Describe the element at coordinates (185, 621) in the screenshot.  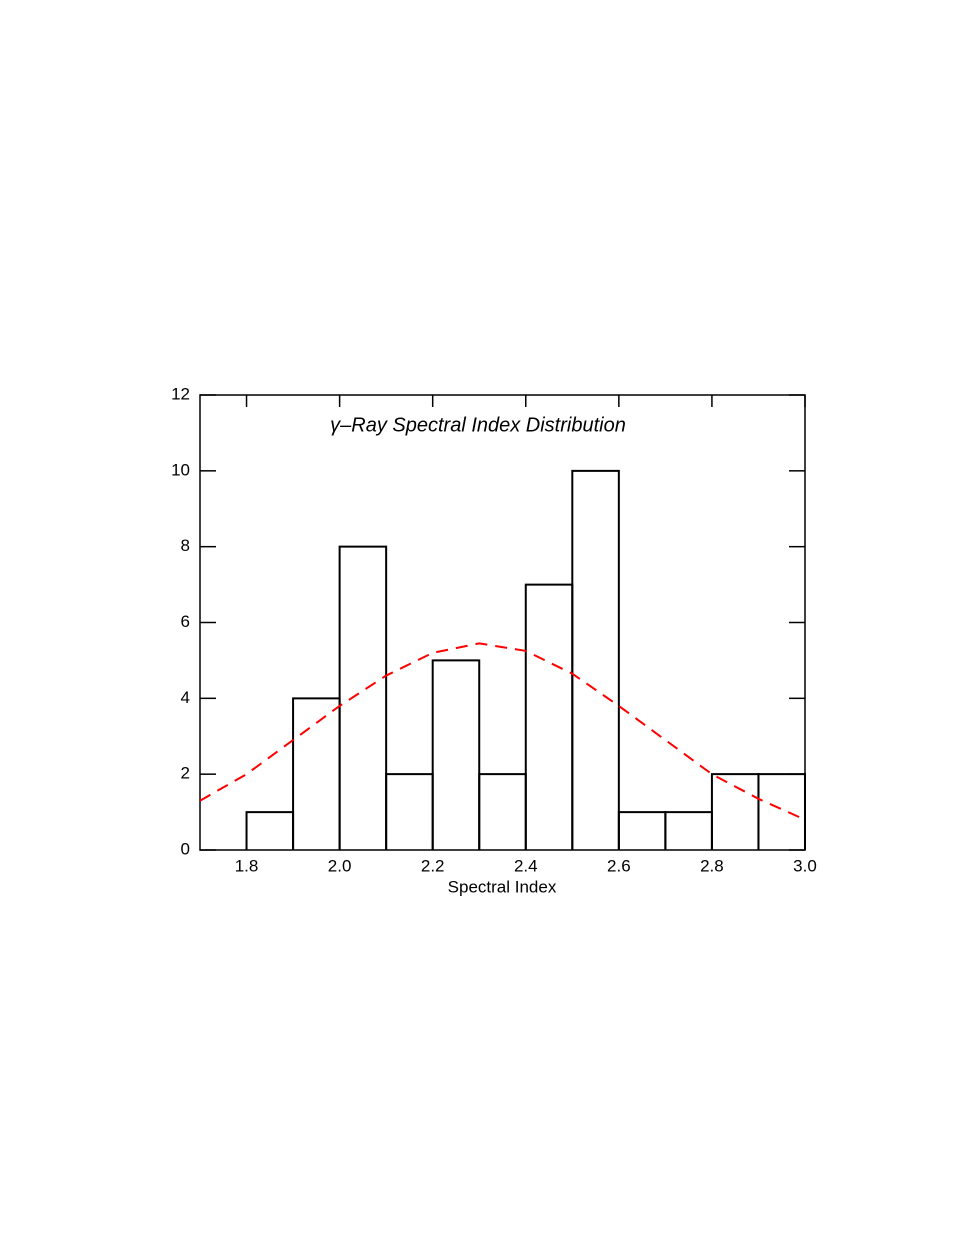
I see `y-tick-label: 6` at that location.